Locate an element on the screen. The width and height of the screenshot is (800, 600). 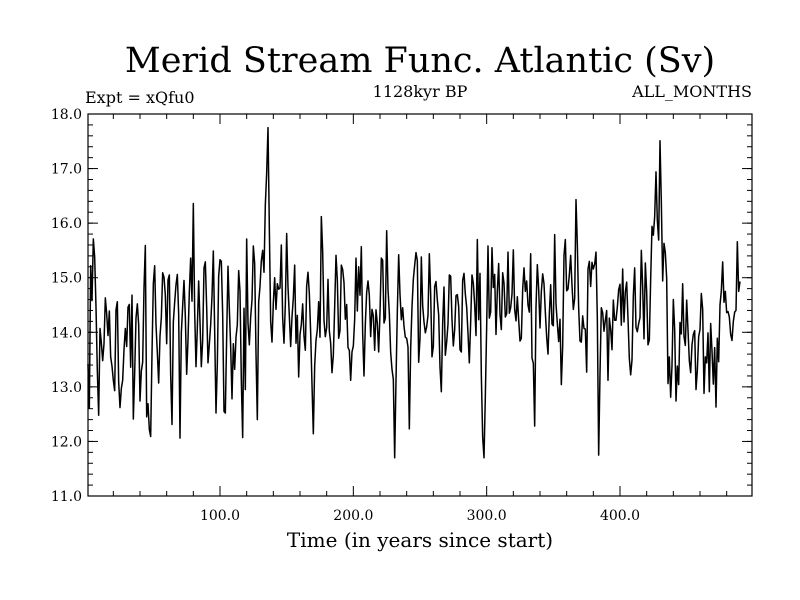
y-tick-label: 15.0 is located at coordinates (66, 279).